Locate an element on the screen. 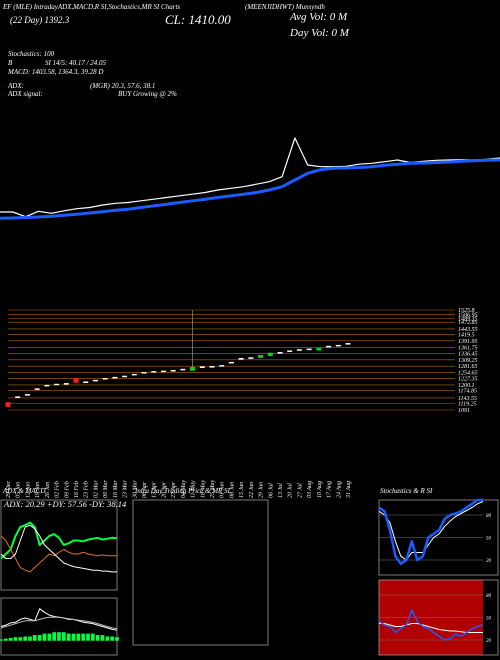 This screenshot has height=660, width=500. x-tick-label: 23 Feb is located at coordinates (87, 489).